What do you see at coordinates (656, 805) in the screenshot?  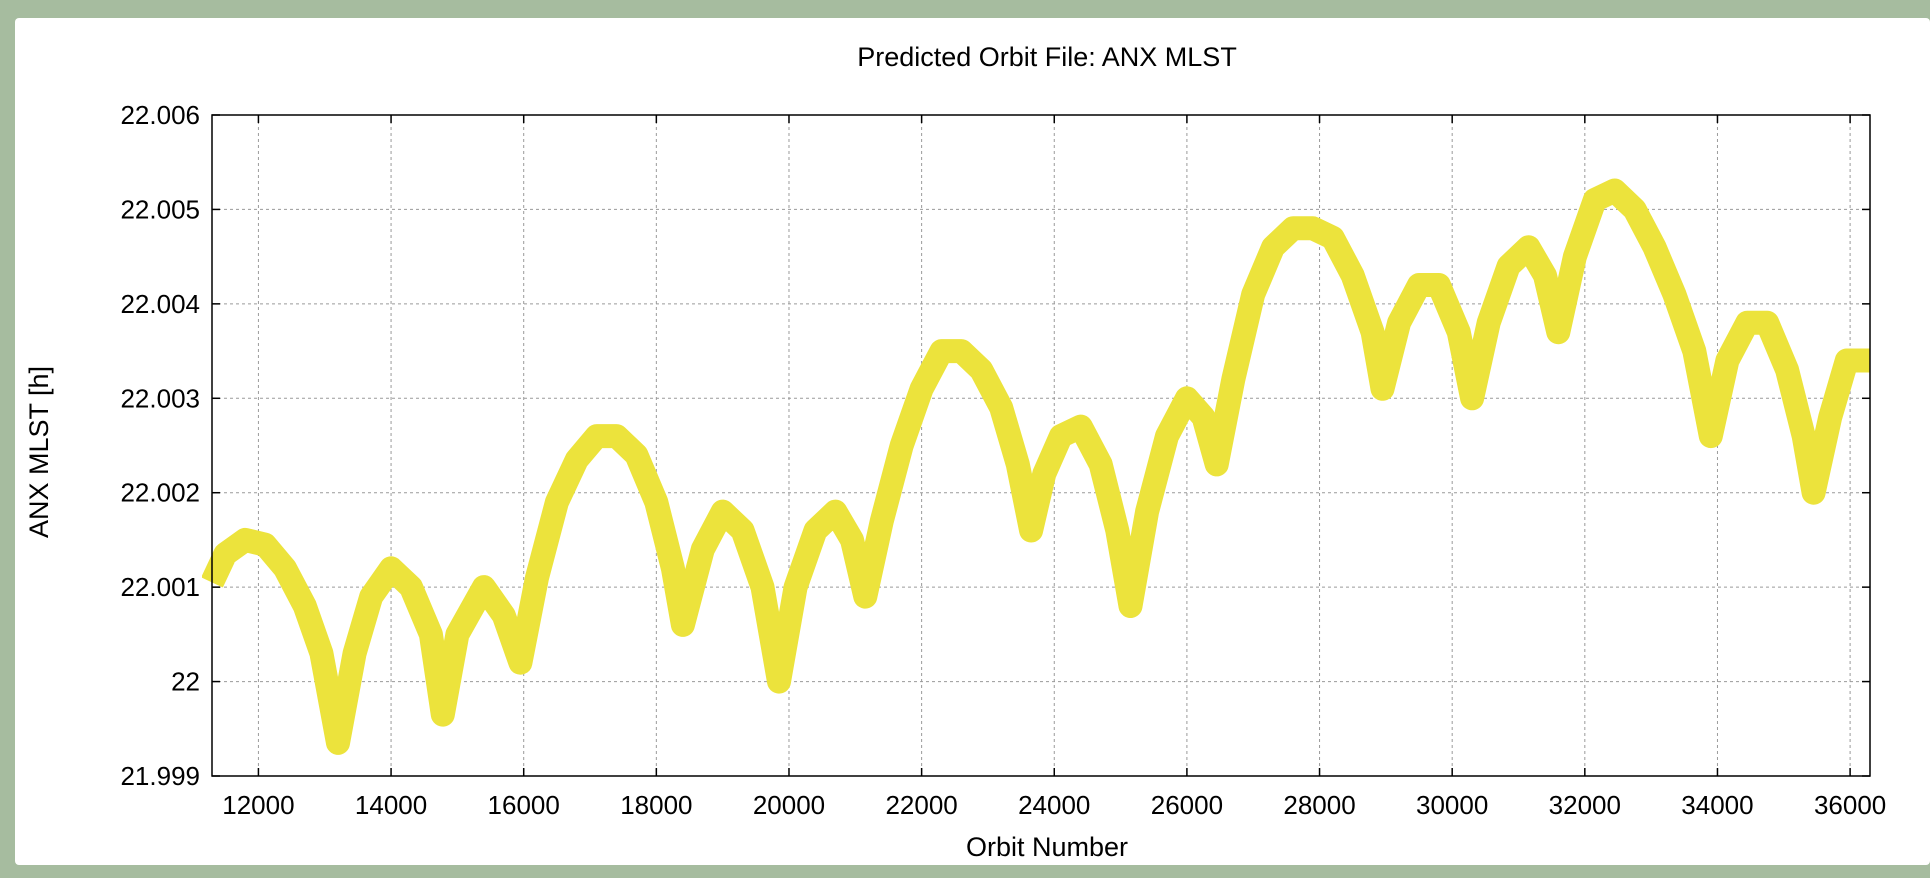 I see `x-tick-label: 18000` at bounding box center [656, 805].